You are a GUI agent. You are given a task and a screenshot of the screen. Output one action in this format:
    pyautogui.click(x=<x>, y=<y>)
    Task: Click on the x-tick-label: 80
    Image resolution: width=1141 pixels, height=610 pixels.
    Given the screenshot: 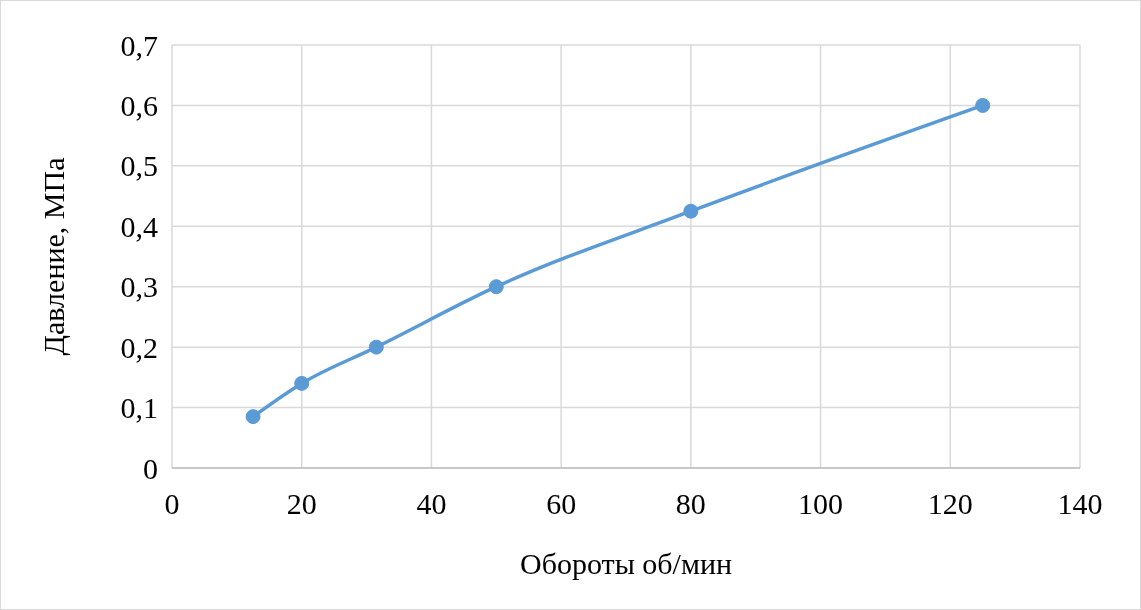 What is the action you would take?
    pyautogui.click(x=690, y=503)
    